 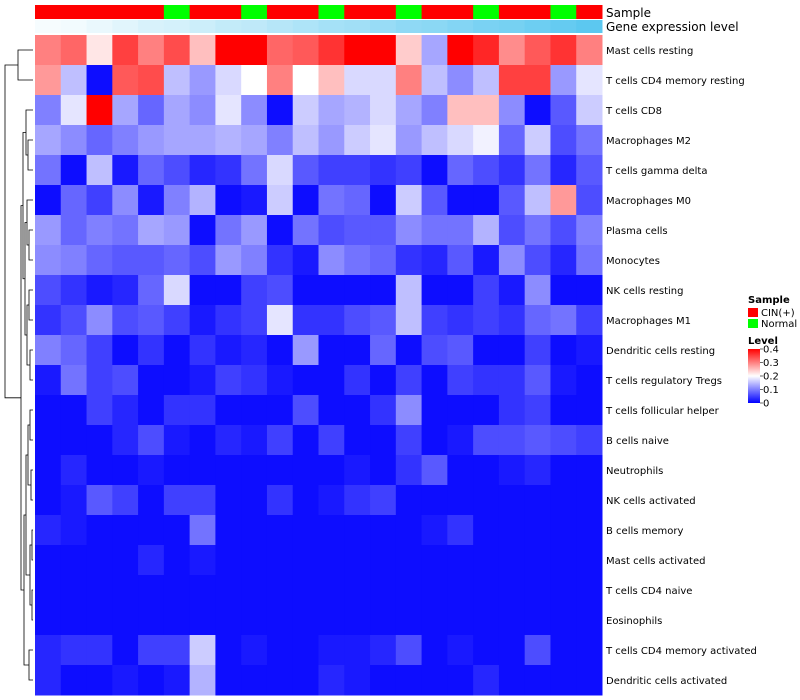 What do you see at coordinates (766, 404) in the screenshot?
I see `legend-level-tick-label: 0` at bounding box center [766, 404].